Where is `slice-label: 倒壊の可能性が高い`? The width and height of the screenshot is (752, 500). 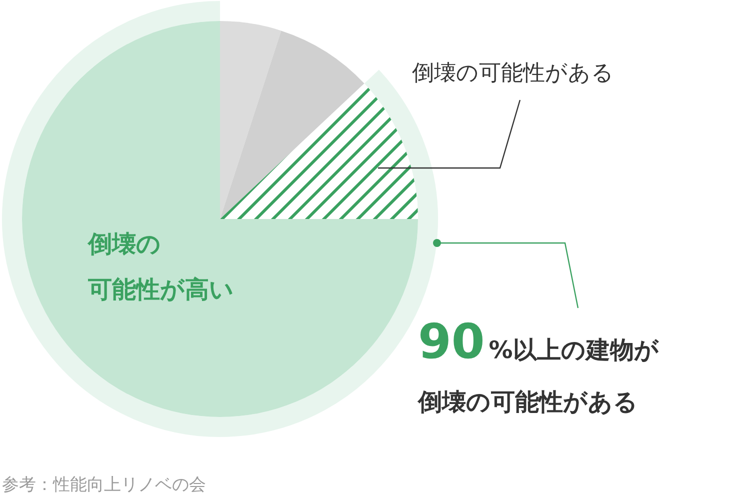 slice-label: 倒壊の可能性が高い is located at coordinates (160, 267).